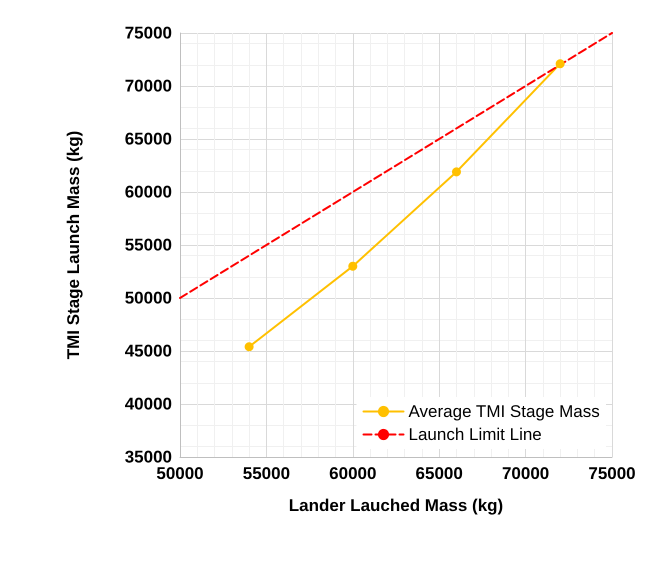 Image resolution: width=654 pixels, height=575 pixels. What do you see at coordinates (148, 192) in the screenshot?
I see `y-tick-label: 60000` at bounding box center [148, 192].